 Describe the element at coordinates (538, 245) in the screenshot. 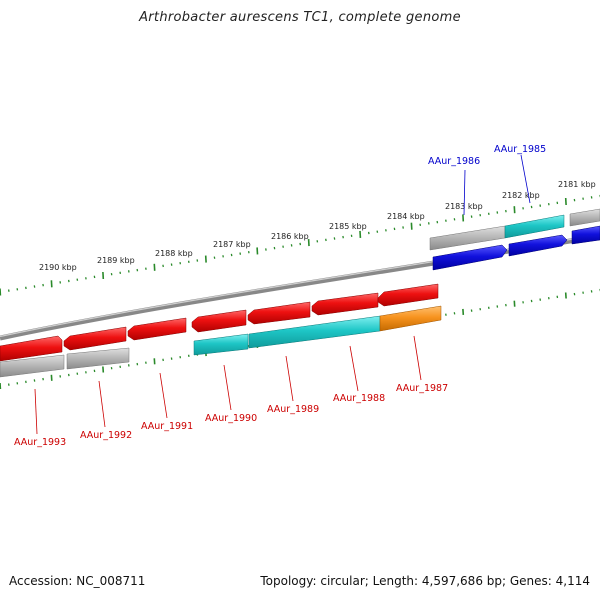

I see `gene-feature-blue-aaur-1985` at that location.